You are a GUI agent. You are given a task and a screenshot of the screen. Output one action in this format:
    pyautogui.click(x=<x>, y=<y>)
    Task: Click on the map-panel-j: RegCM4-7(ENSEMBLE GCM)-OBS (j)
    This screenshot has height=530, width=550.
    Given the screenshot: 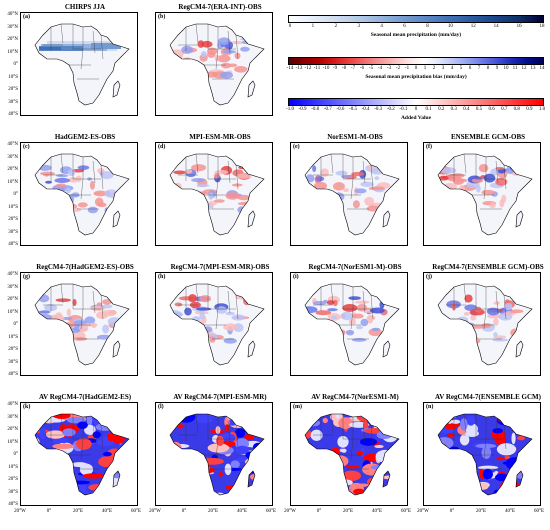 What is the action you would take?
    pyautogui.click(x=486, y=320)
    